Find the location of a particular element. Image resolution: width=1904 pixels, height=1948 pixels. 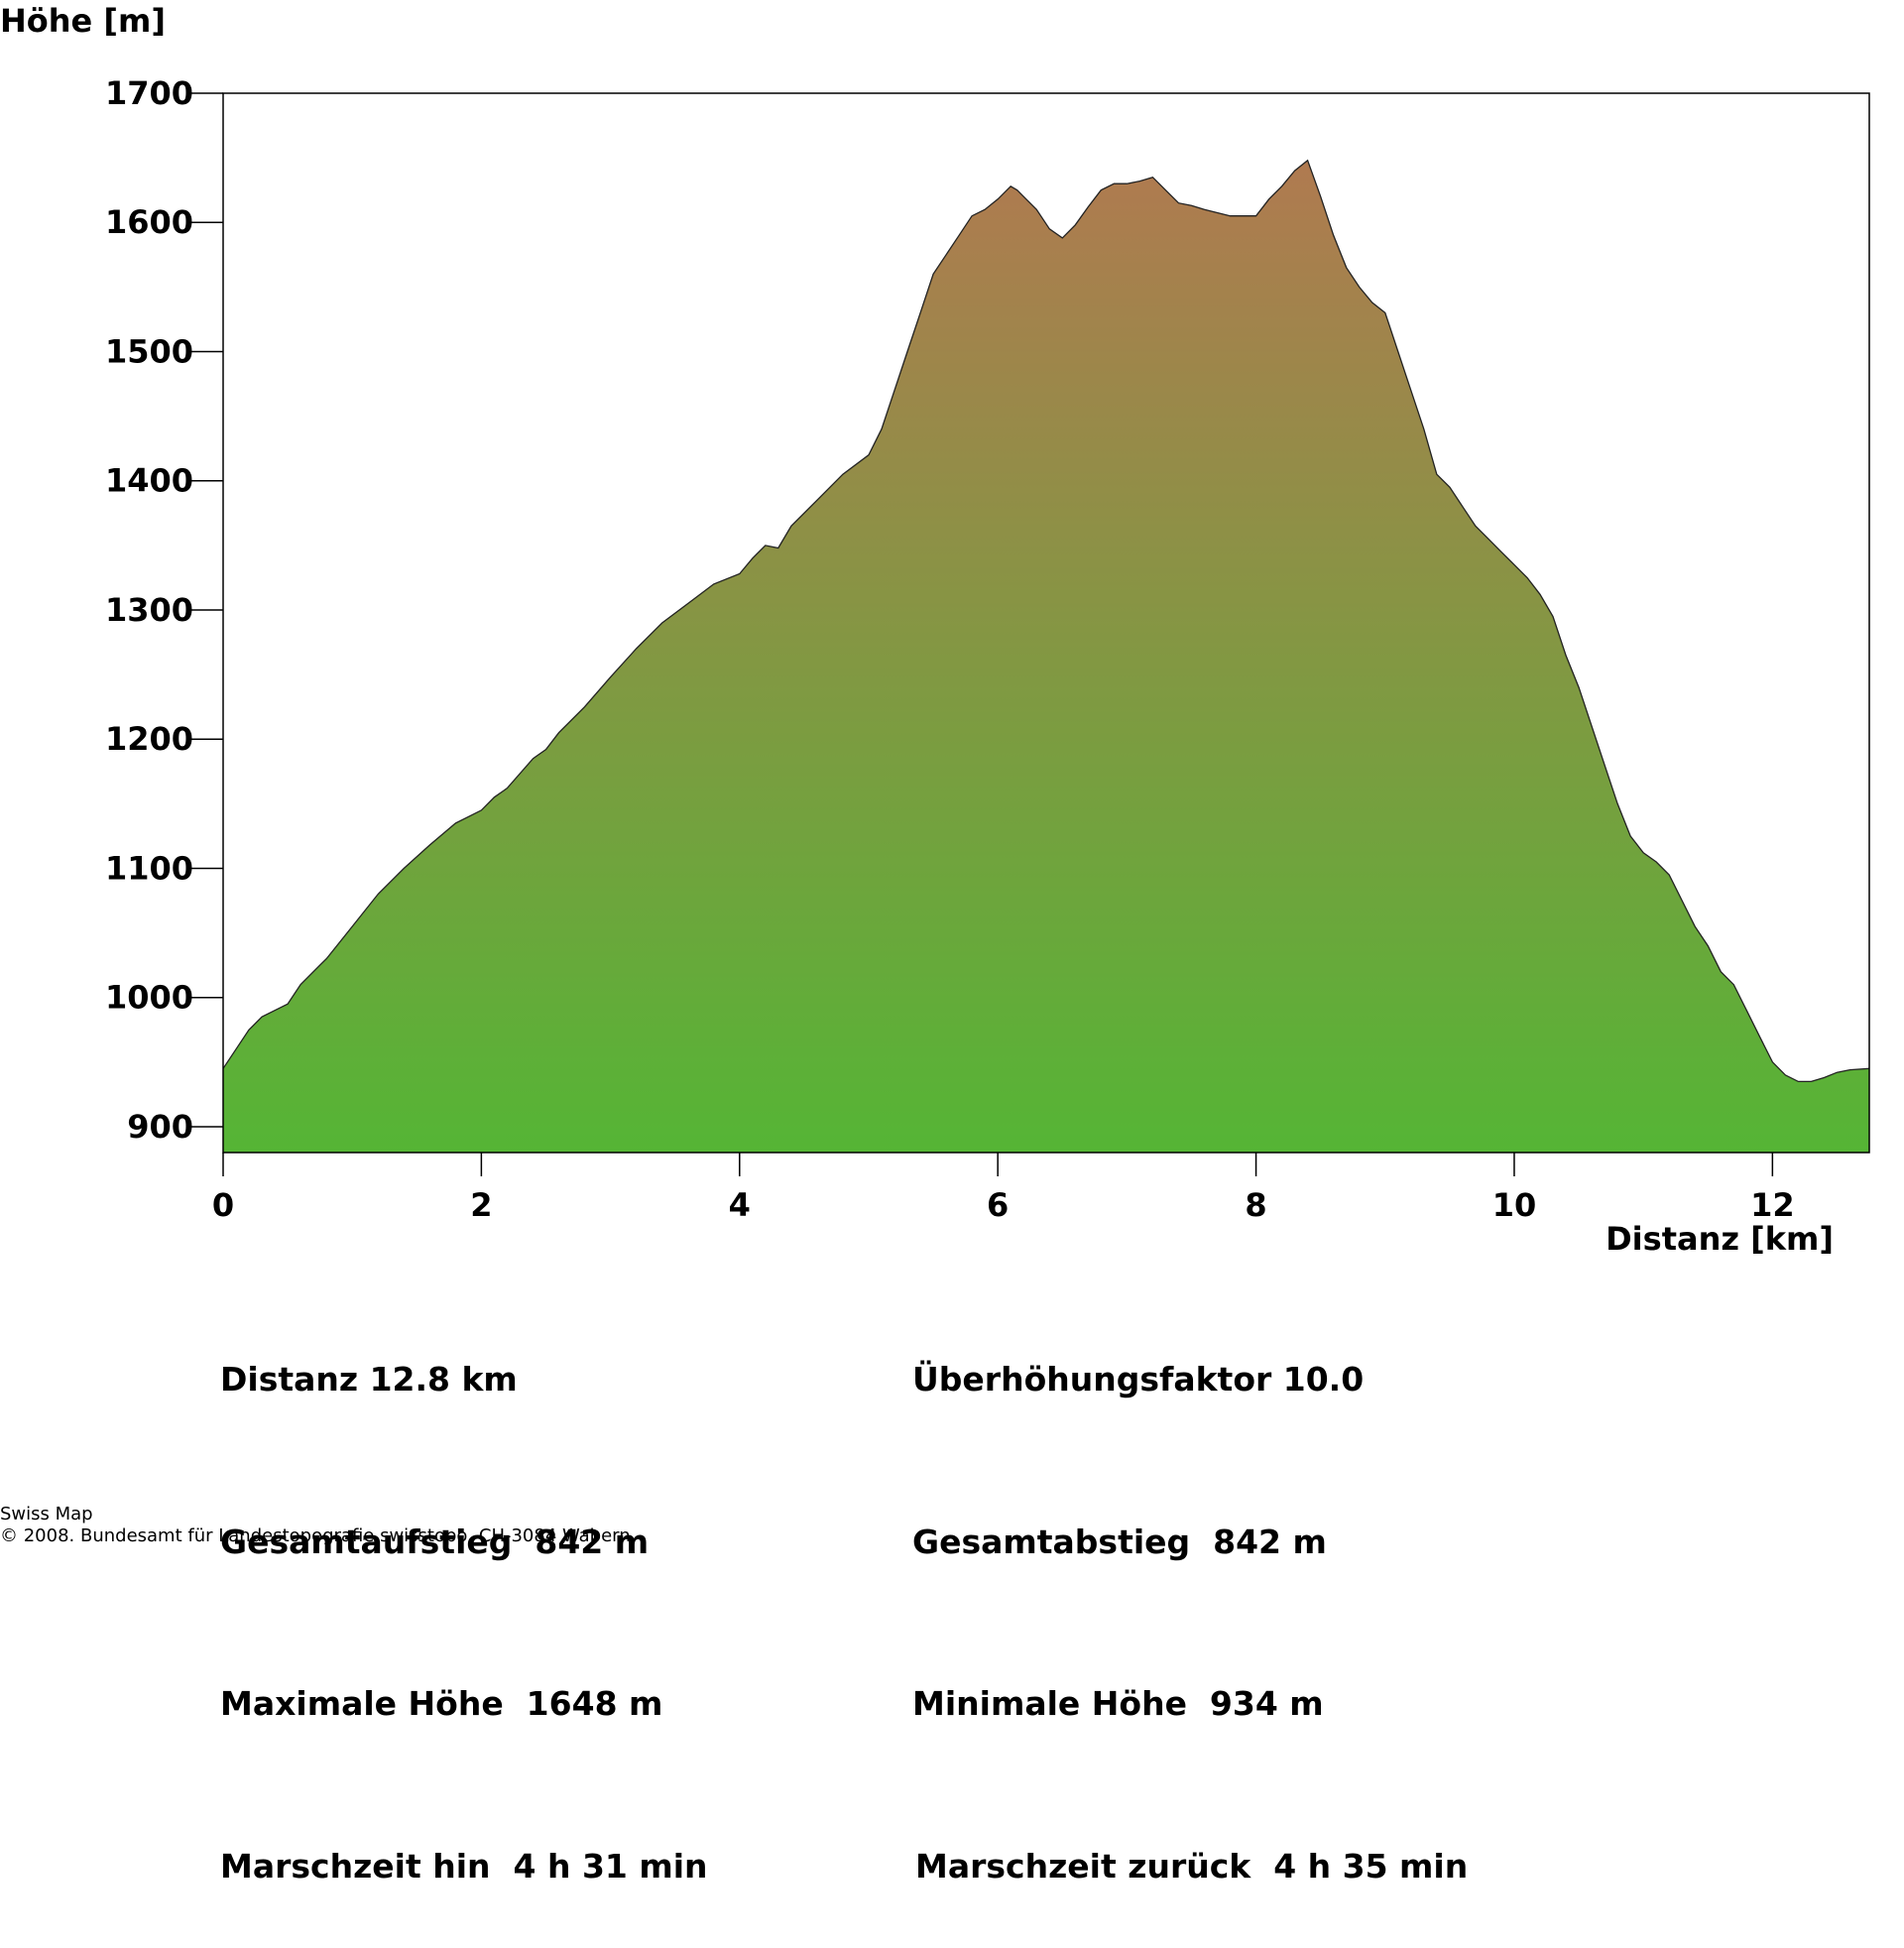

x-tick-label: 8 is located at coordinates (1255, 1205).